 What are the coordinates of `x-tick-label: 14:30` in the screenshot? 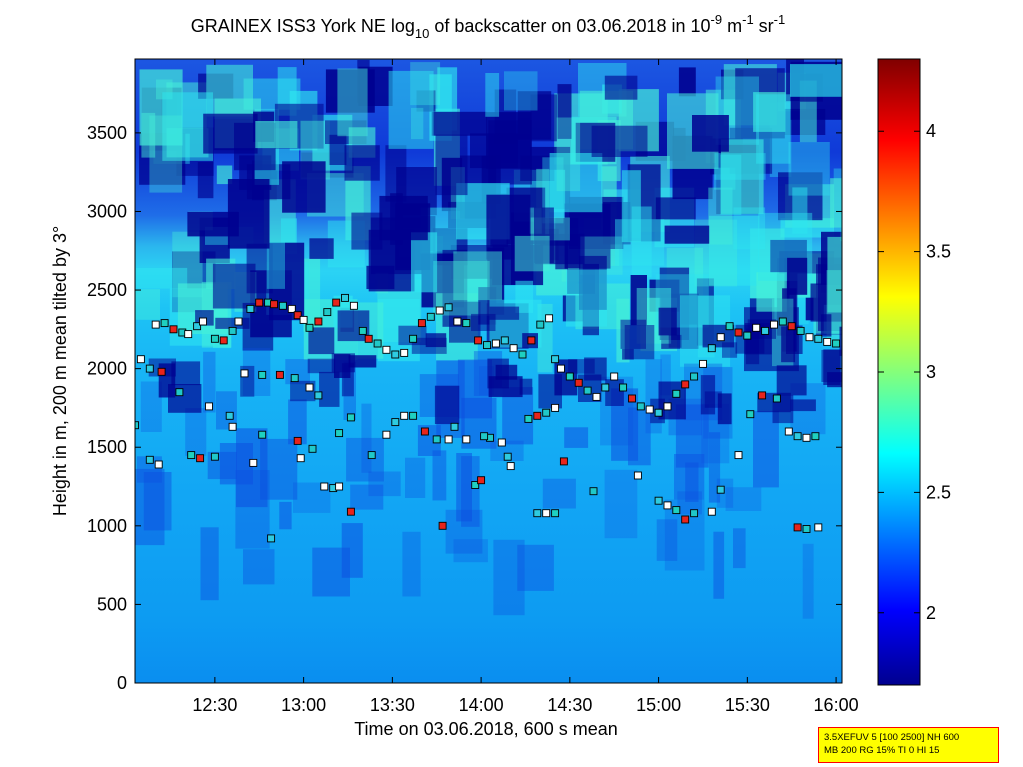 It's located at (569, 705).